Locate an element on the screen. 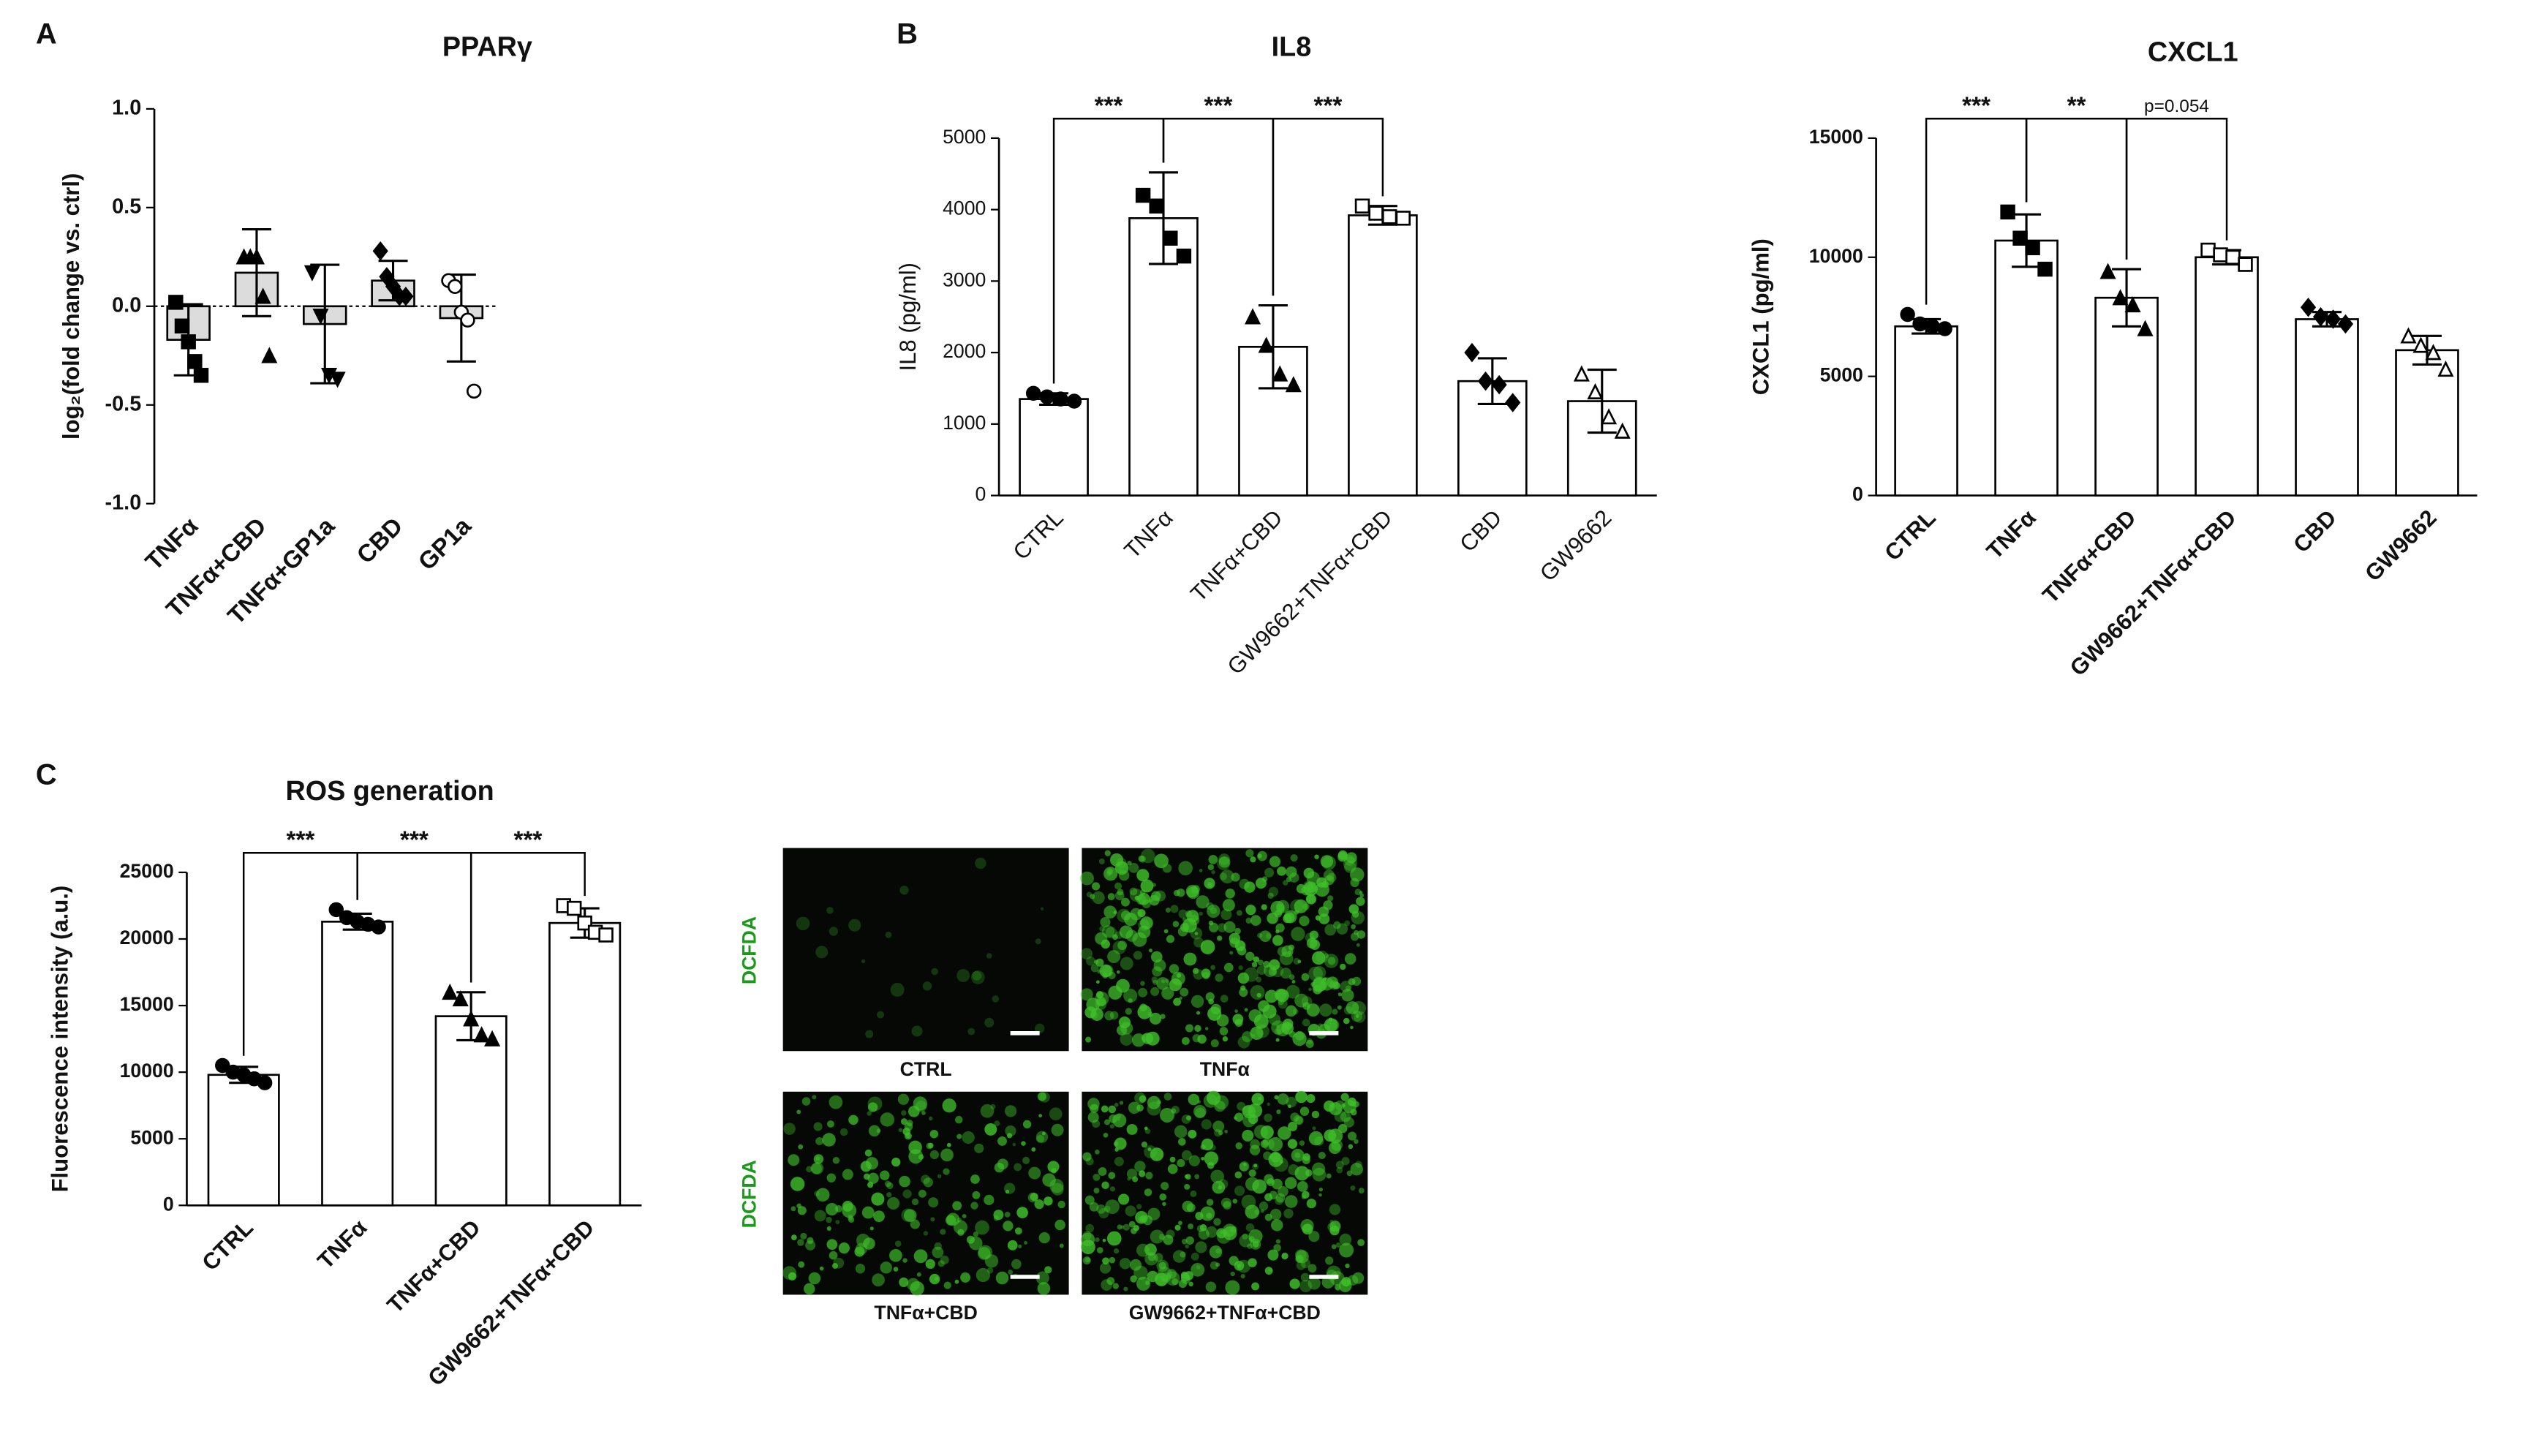 Image resolution: width=2547 pixels, height=1456 pixels. significance-label: *** is located at coordinates (1218, 105).